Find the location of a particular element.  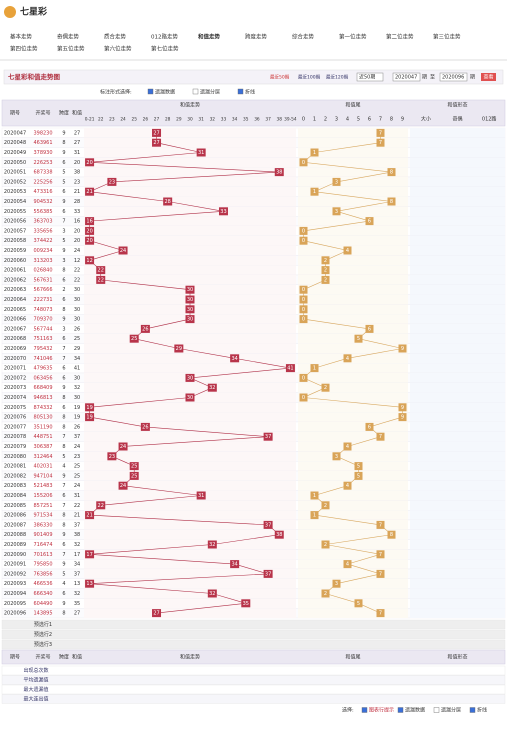

sum: 30 is located at coordinates (77, 398).